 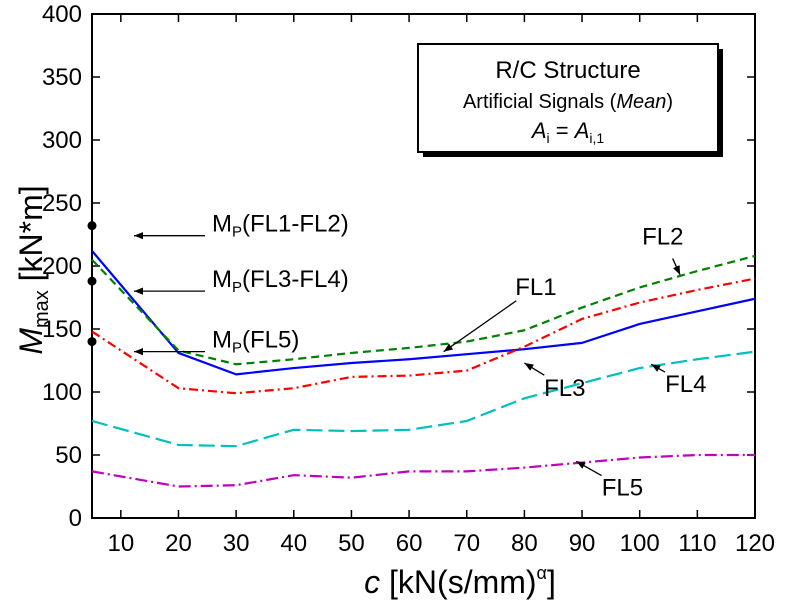 I want to click on x-tick-label: 70, so click(x=466, y=543).